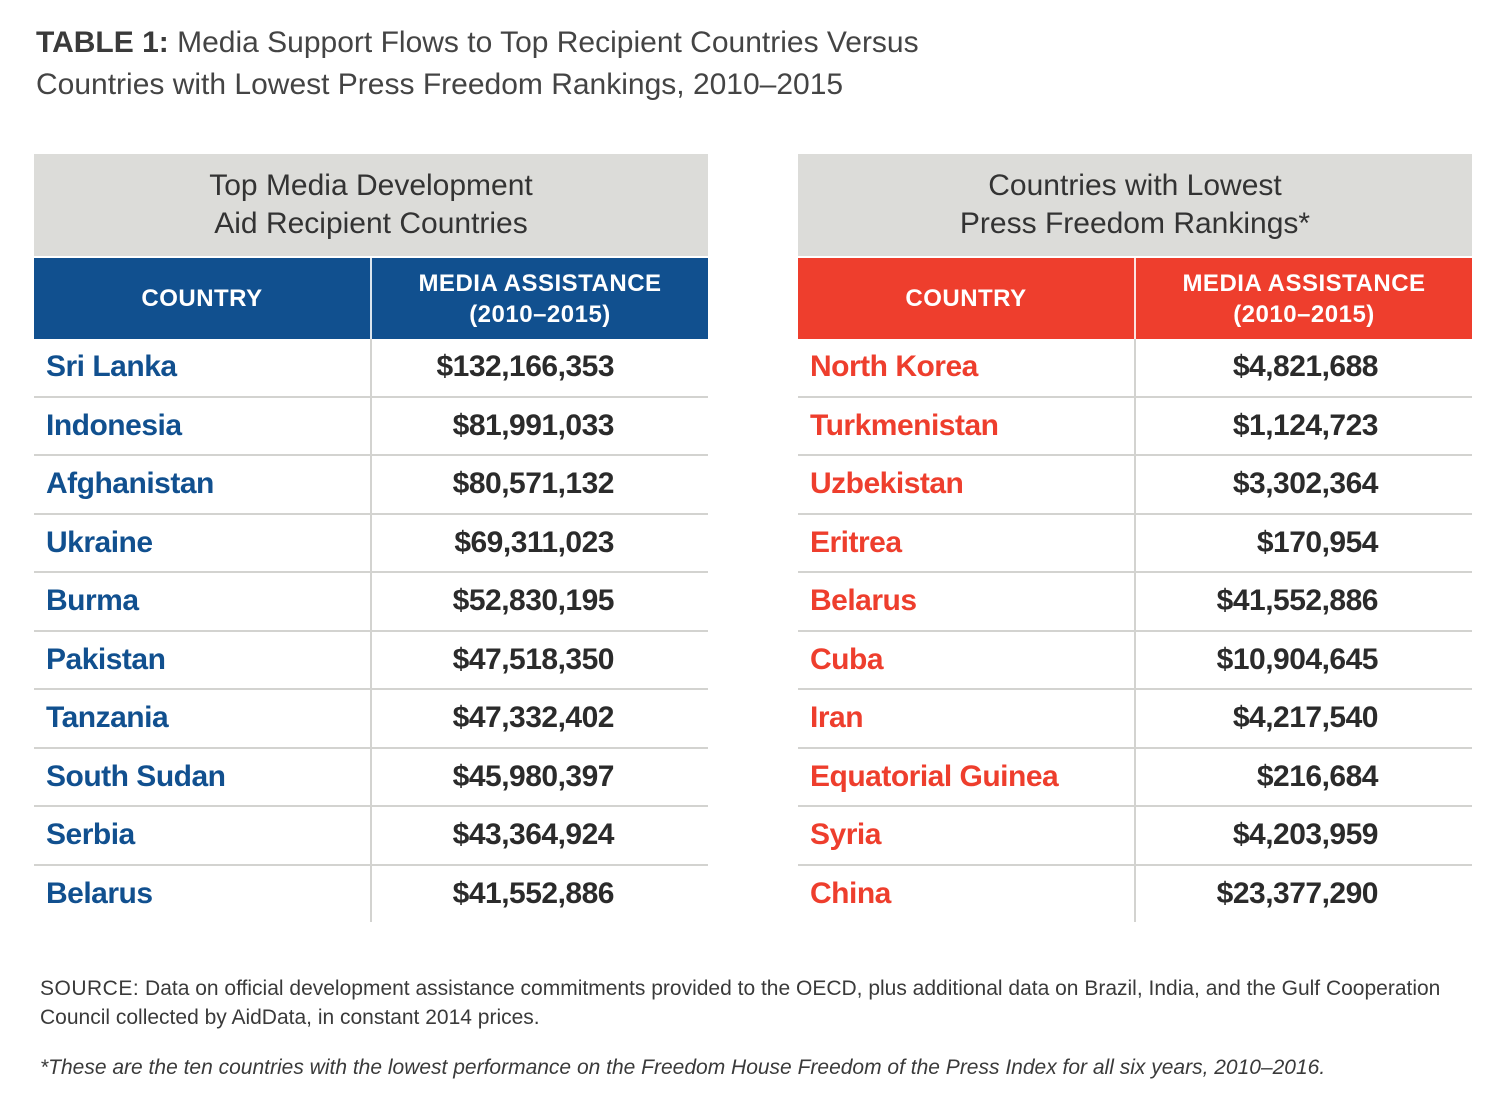 The image size is (1500, 1098). I want to click on country-cell: China, so click(967, 893).